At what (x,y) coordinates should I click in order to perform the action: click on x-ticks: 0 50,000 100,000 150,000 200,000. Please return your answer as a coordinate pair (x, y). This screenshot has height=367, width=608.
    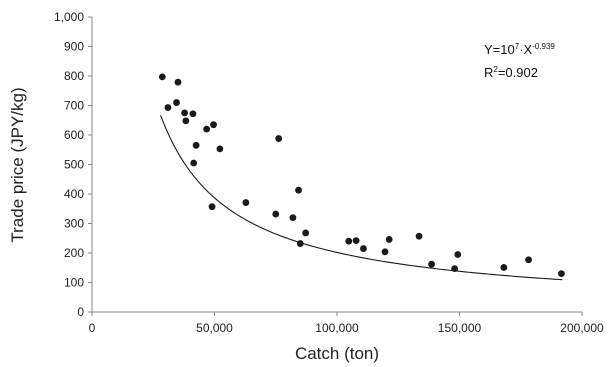
    Looking at the image, I should click on (346, 323).